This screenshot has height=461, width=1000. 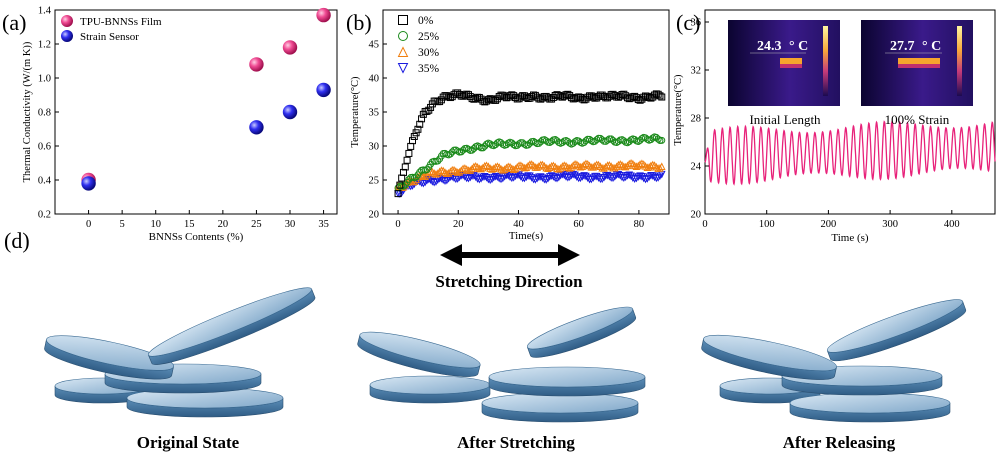 I want to click on legend-label-series-3: 35%, so click(x=429, y=69).